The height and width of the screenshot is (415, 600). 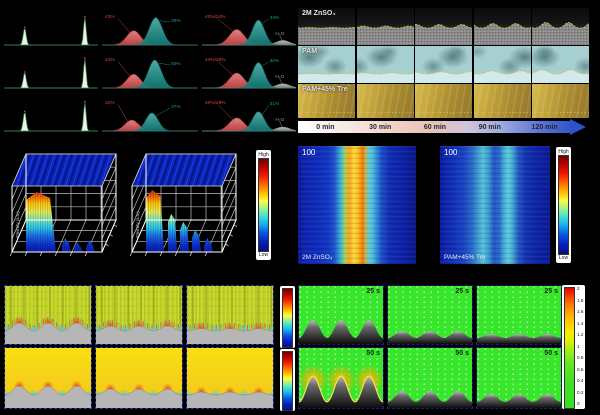 I want to click on heatmap-sample-label: PAM+45% Tre, so click(x=465, y=257).